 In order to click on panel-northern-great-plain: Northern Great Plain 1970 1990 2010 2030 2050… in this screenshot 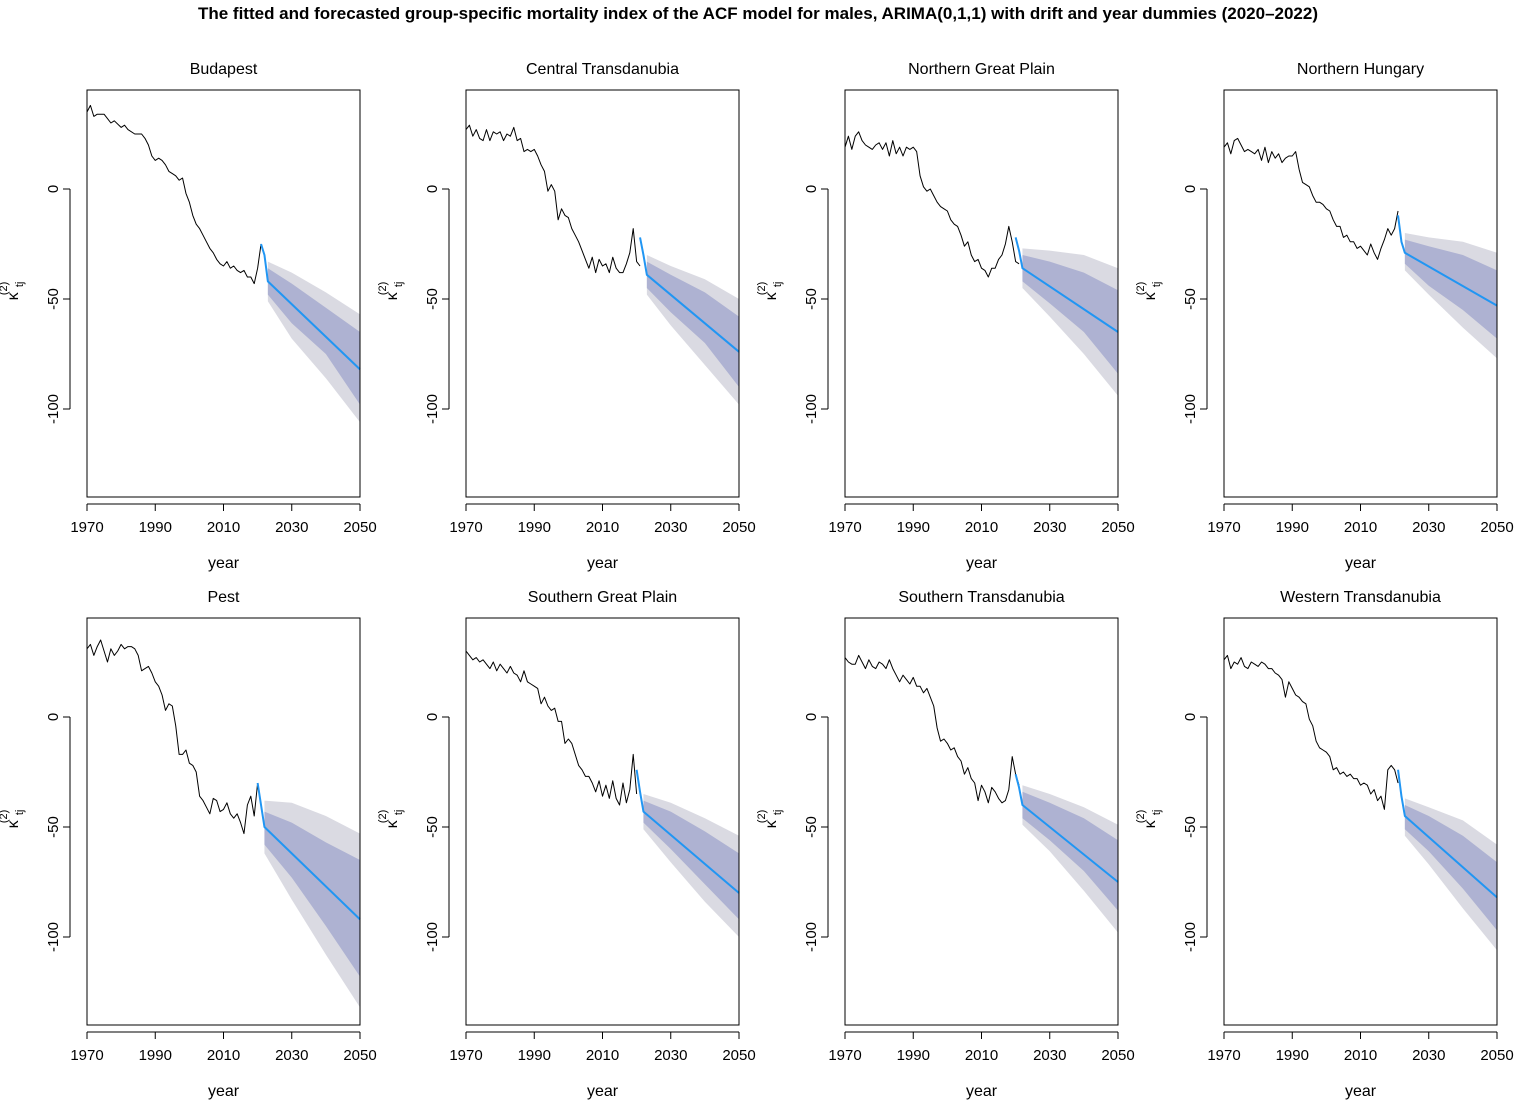, I will do `click(946, 310)`.